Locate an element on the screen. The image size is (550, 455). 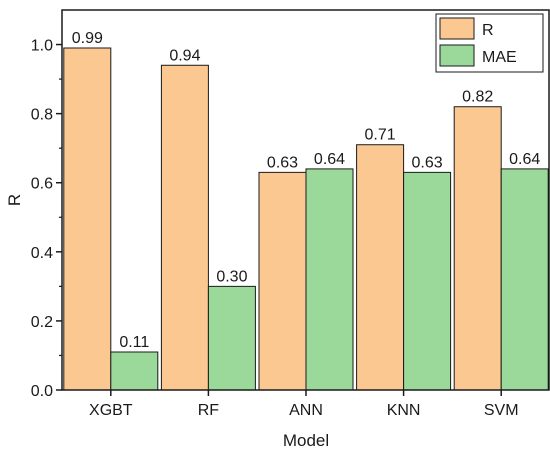
legend-swatch-mae is located at coordinates (457, 55).